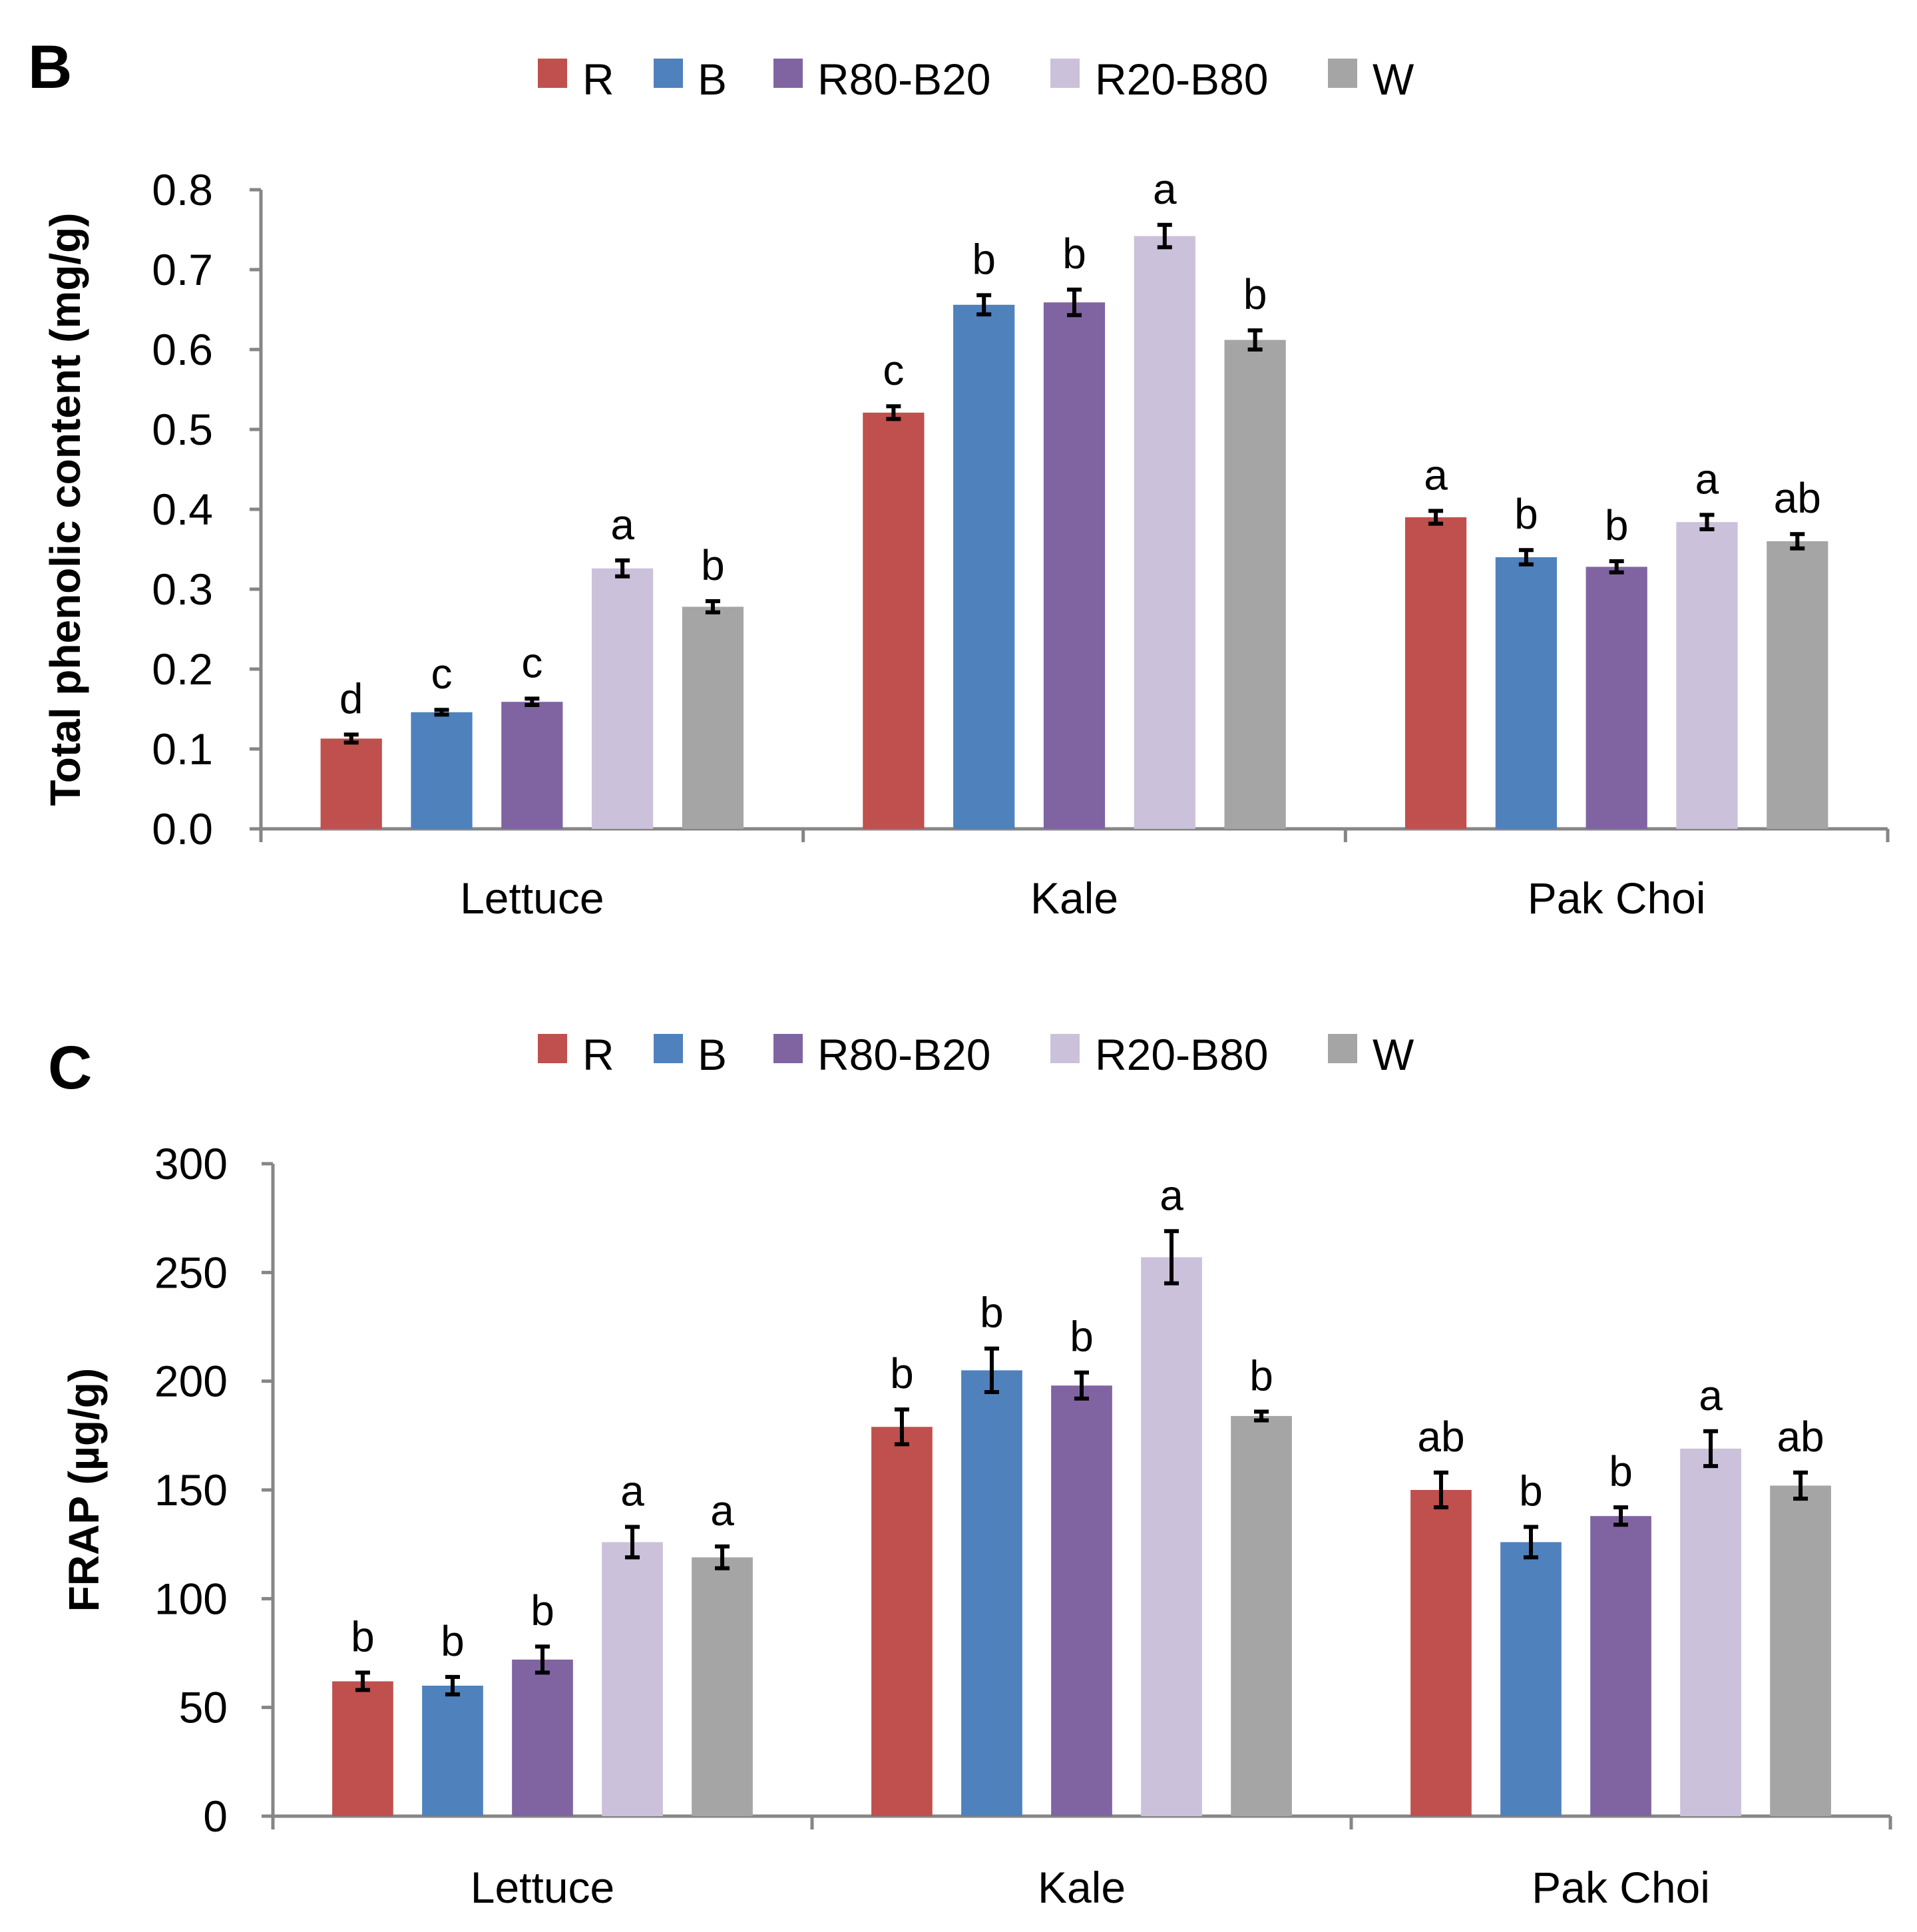 The height and width of the screenshot is (1932, 1917). Describe the element at coordinates (191, 1272) in the screenshot. I see `y-tick-label: 250` at that location.